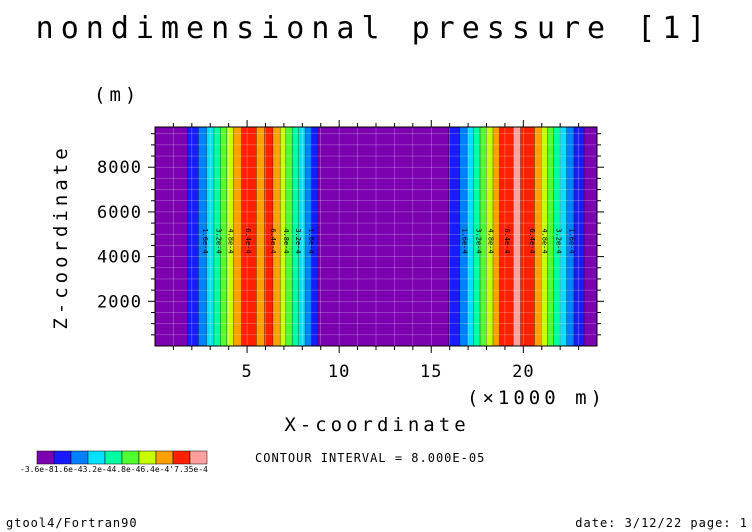  What do you see at coordinates (231, 240) in the screenshot?
I see `contour-value-label-2: 4.8e-4` at bounding box center [231, 240].